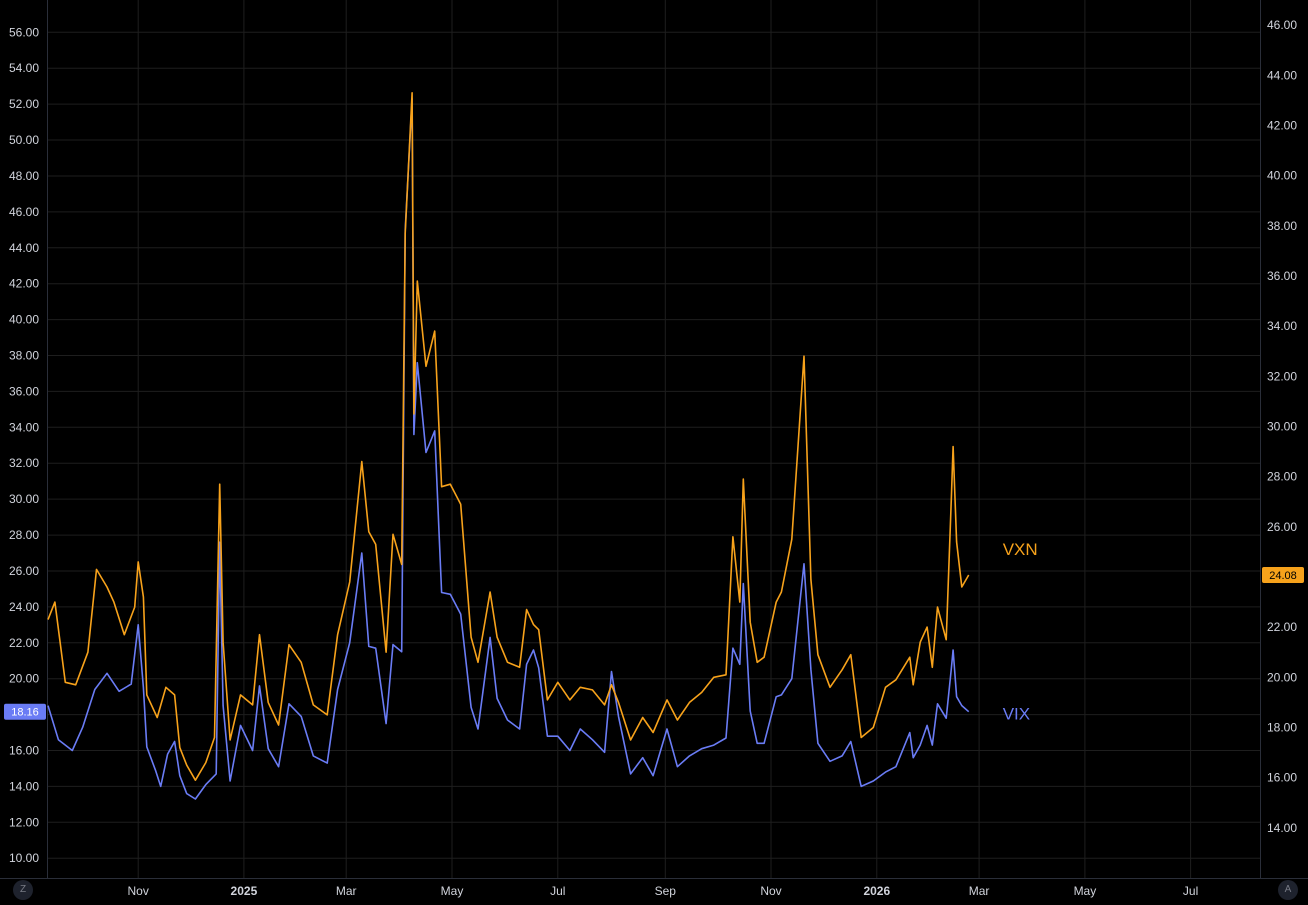 The image size is (1308, 905). Describe the element at coordinates (1282, 427) in the screenshot. I see `right-axis-tick-label: 30.00` at that location.